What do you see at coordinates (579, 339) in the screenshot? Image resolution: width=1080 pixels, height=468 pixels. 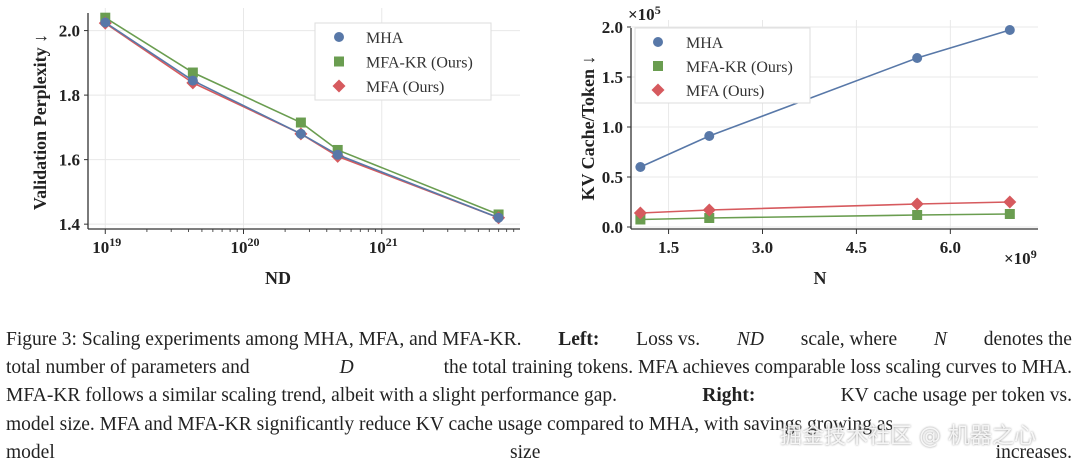 I see `caption-segment: Left:` at bounding box center [579, 339].